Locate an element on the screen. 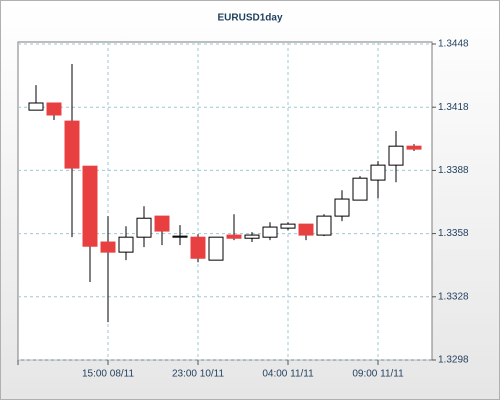  x-tick-label: 15:00 08/11 is located at coordinates (108, 374).